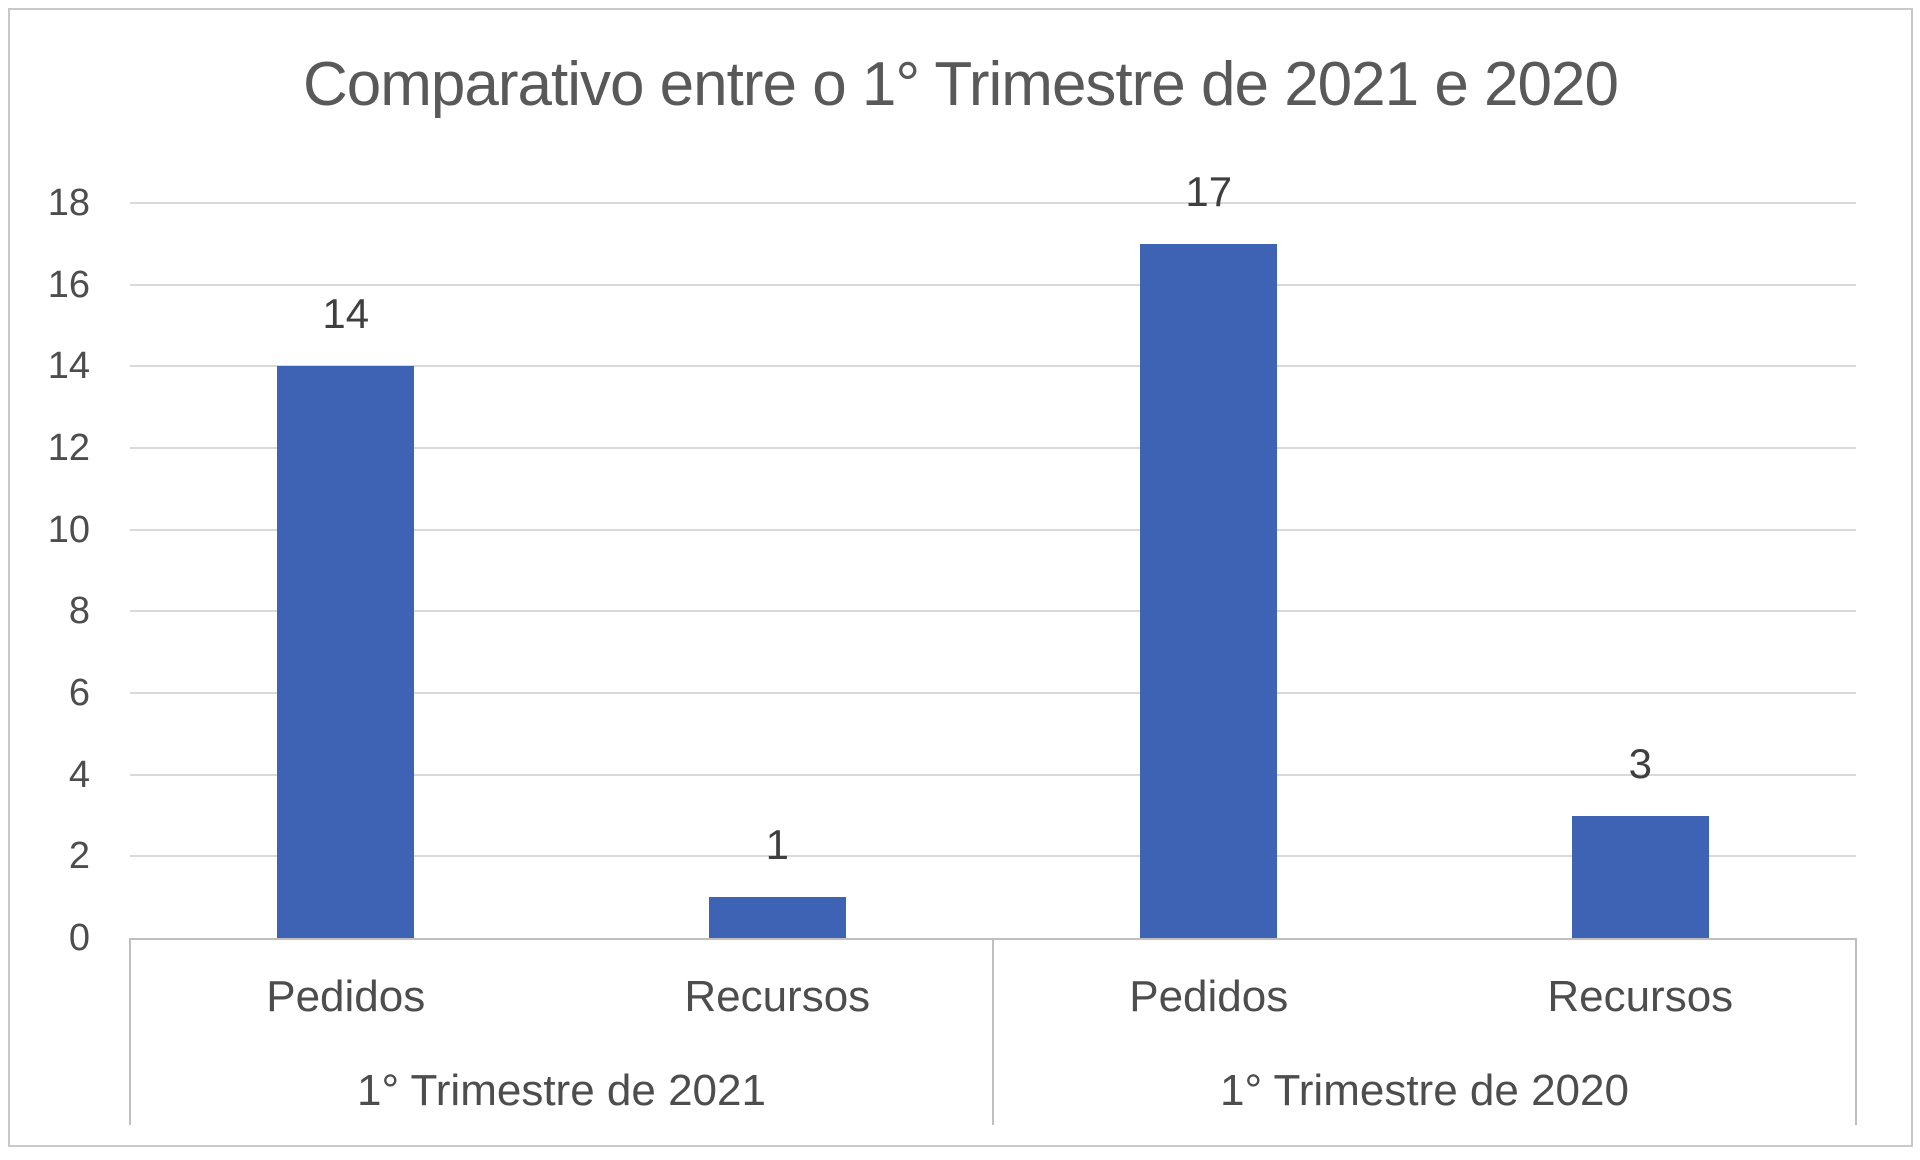 The width and height of the screenshot is (1920, 1160). I want to click on y-tick-label: 14, so click(68, 366).